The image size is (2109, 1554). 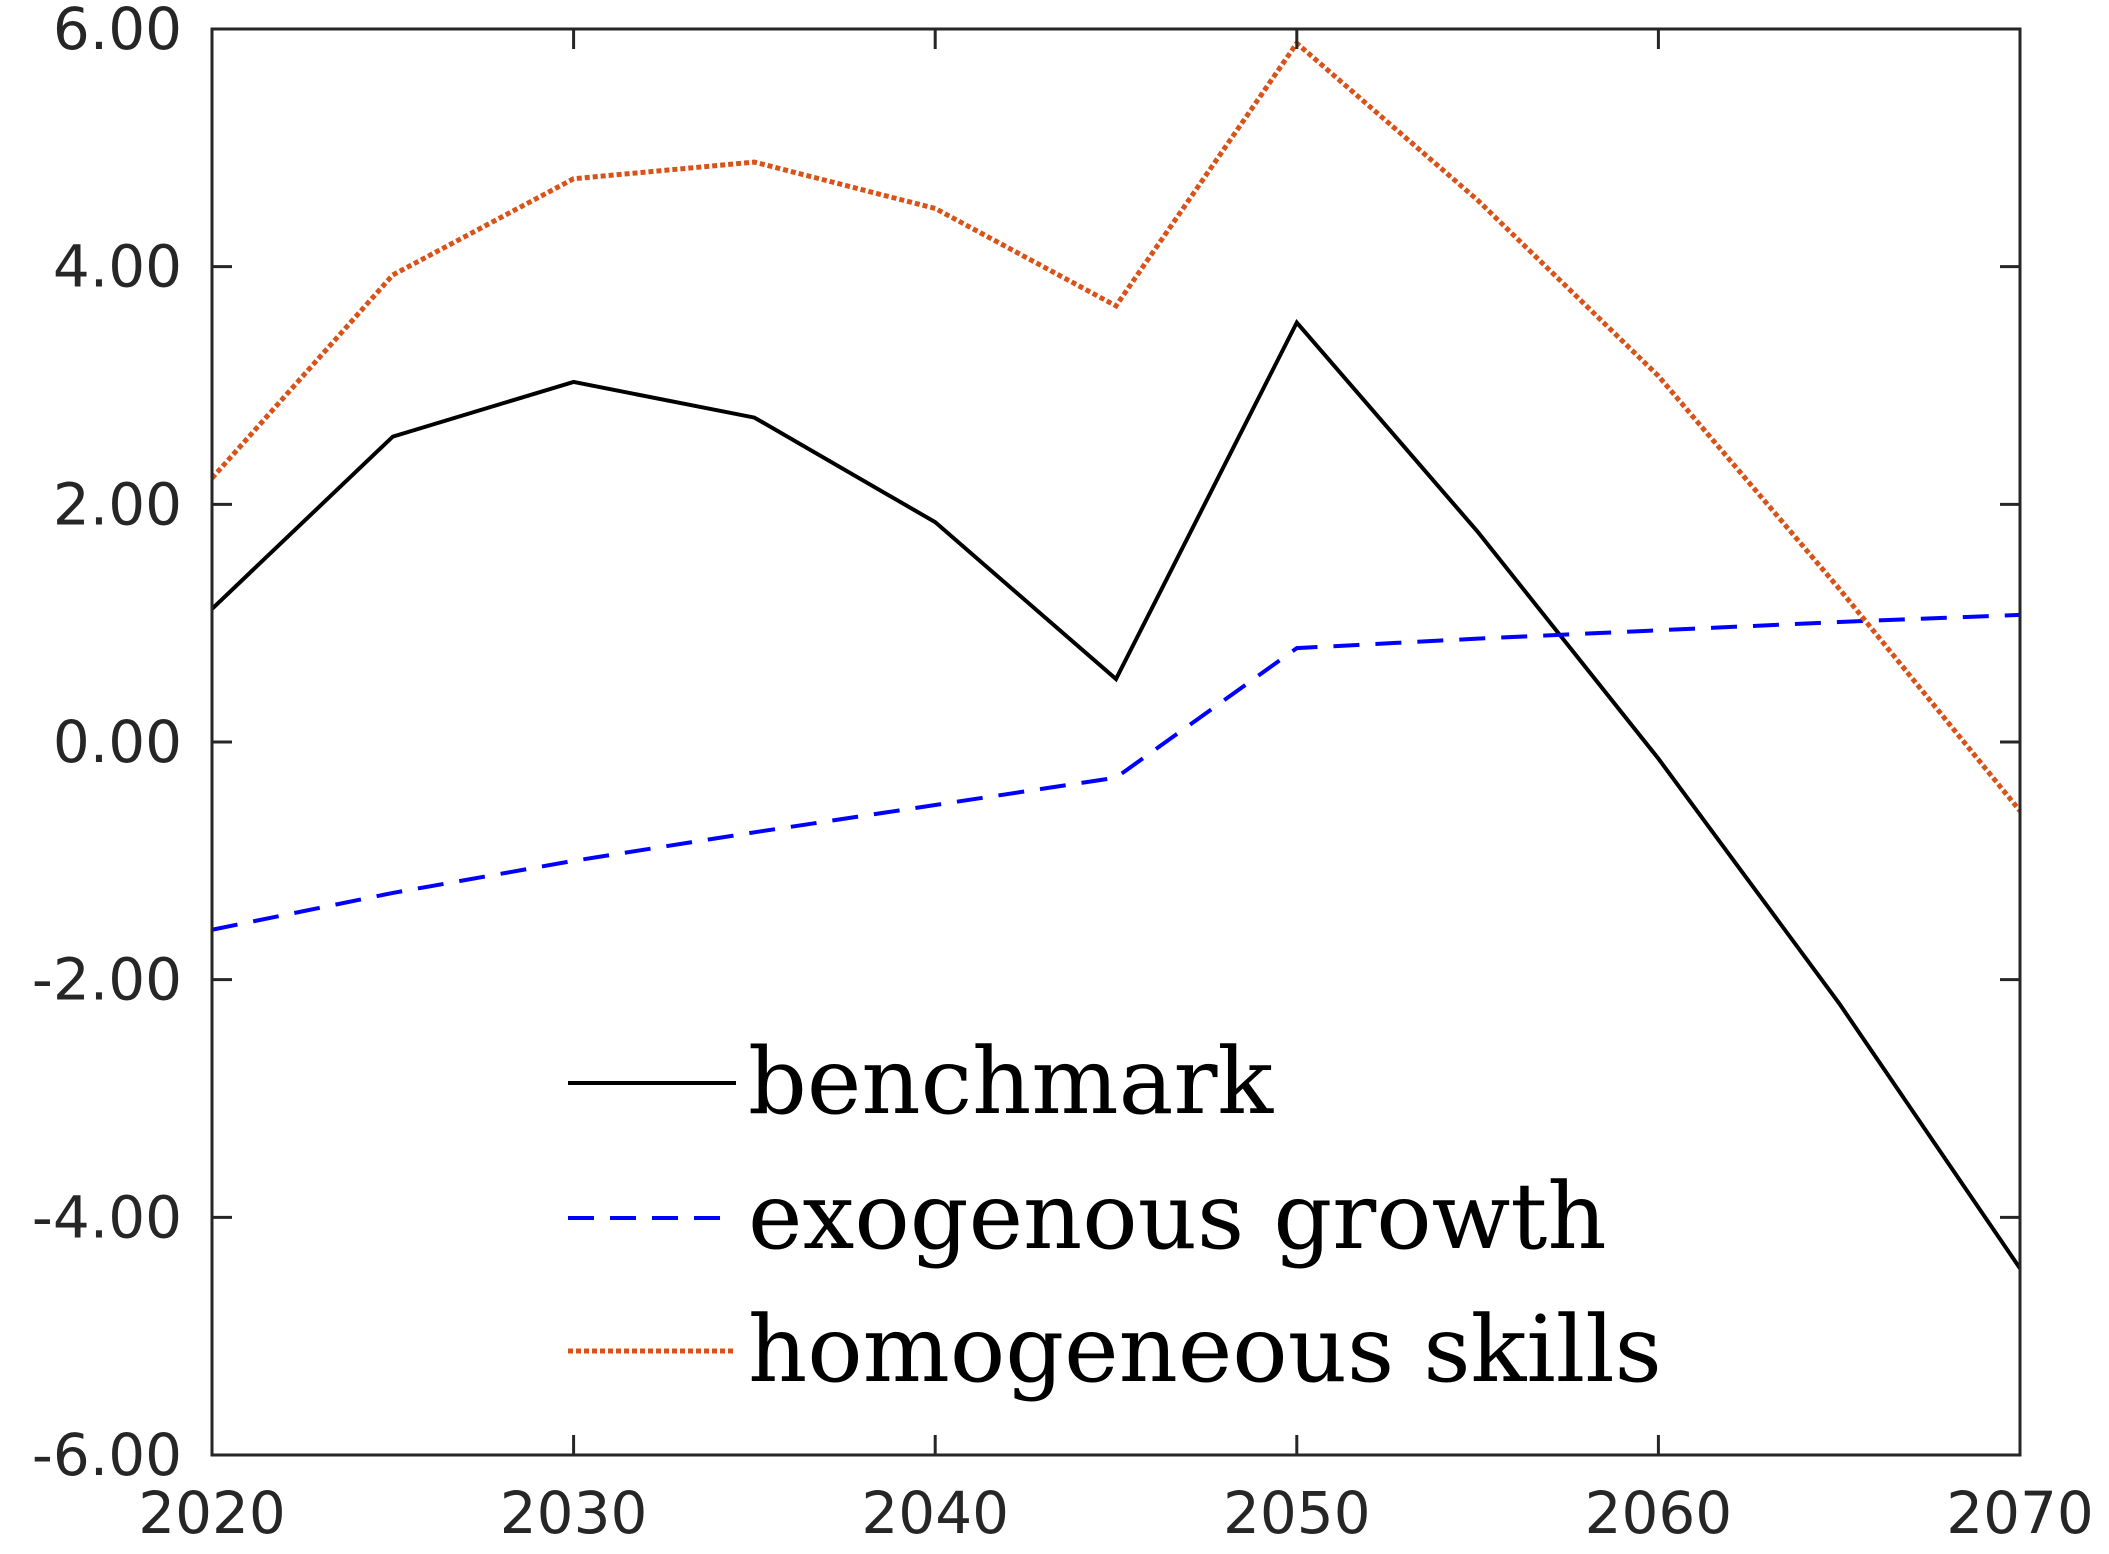 What do you see at coordinates (1011, 1081) in the screenshot?
I see `legend-label: benchmark` at bounding box center [1011, 1081].